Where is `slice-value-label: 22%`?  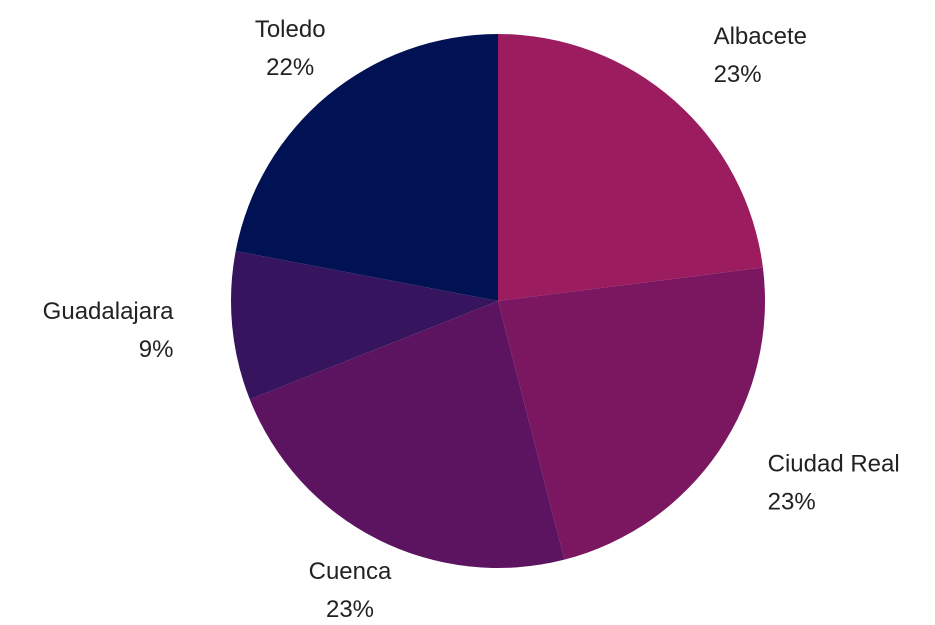
slice-value-label: 22% is located at coordinates (290, 67).